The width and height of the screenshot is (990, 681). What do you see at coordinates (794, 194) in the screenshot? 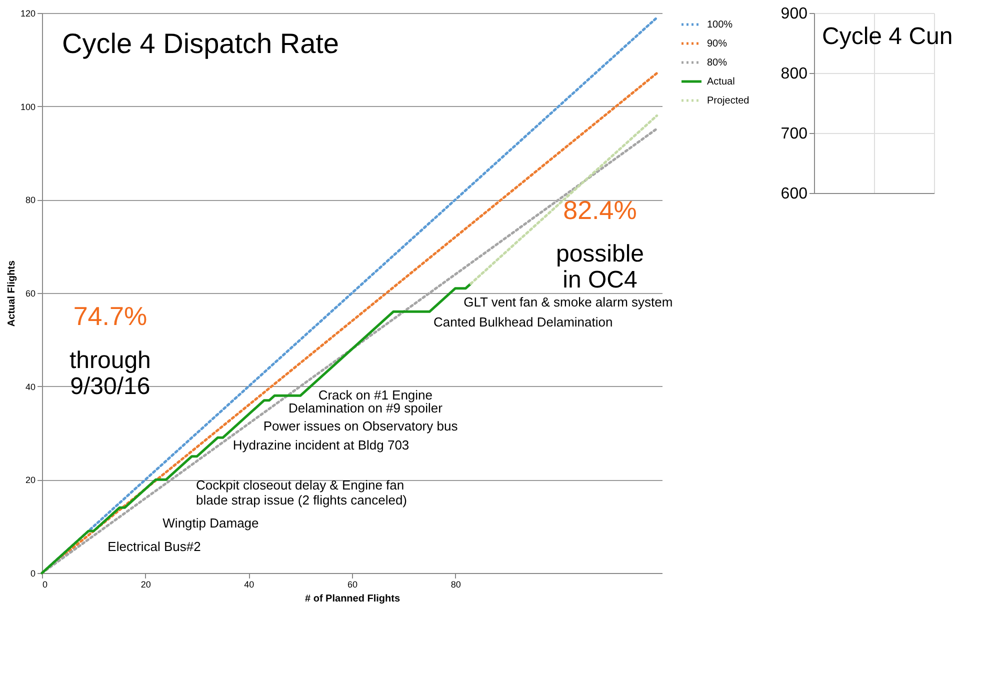
I see `y-tick-label: 600` at bounding box center [794, 194].